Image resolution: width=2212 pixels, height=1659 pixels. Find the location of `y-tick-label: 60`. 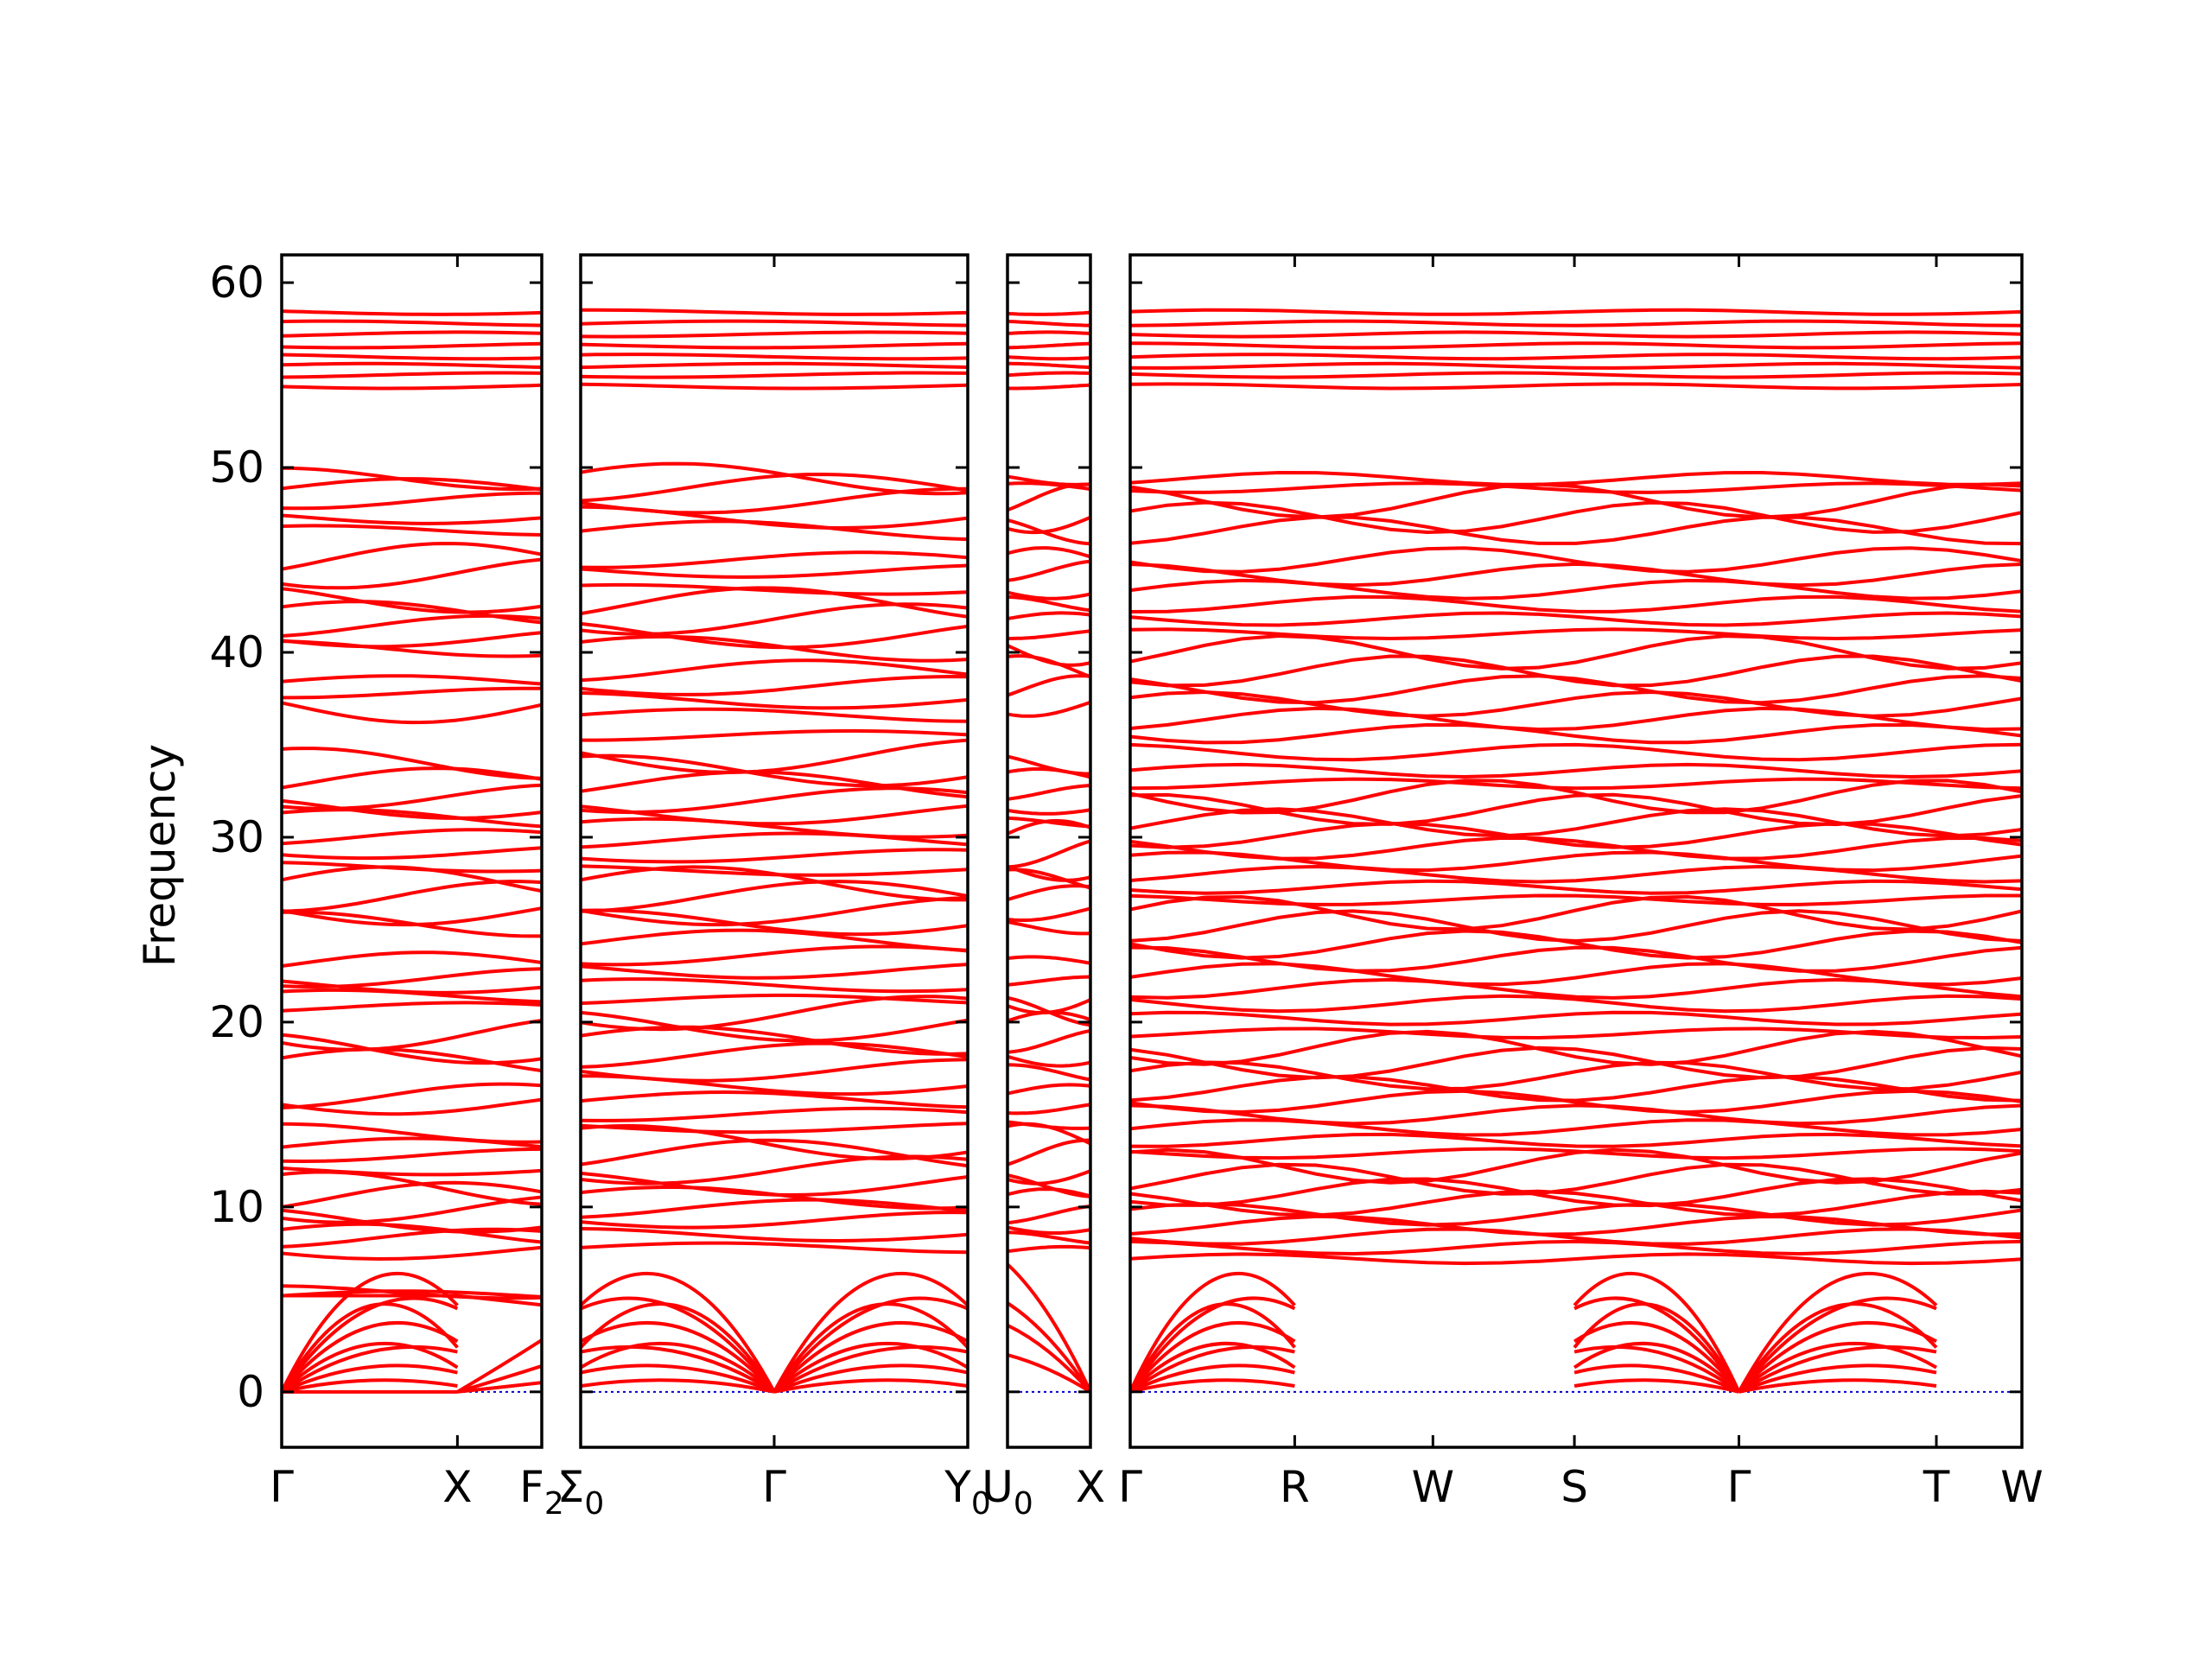

y-tick-label: 60 is located at coordinates (236, 282).